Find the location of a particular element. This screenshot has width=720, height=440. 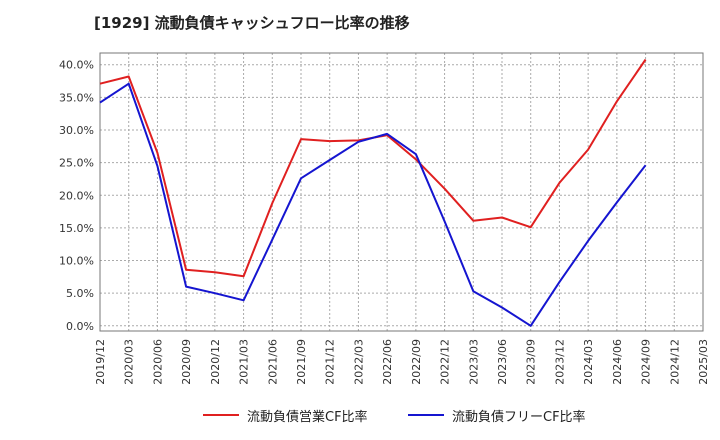

y-tick-label: 10.0% is located at coordinates (76, 261).